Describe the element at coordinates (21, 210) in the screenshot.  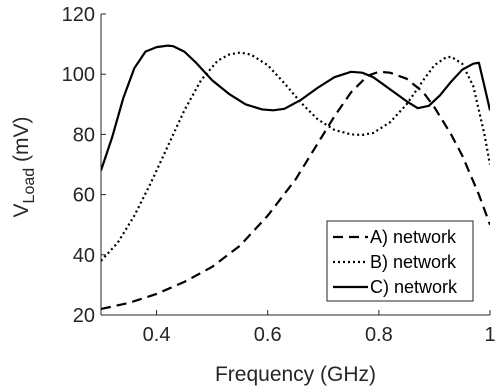
I see `y-axis-label-main: V` at that location.